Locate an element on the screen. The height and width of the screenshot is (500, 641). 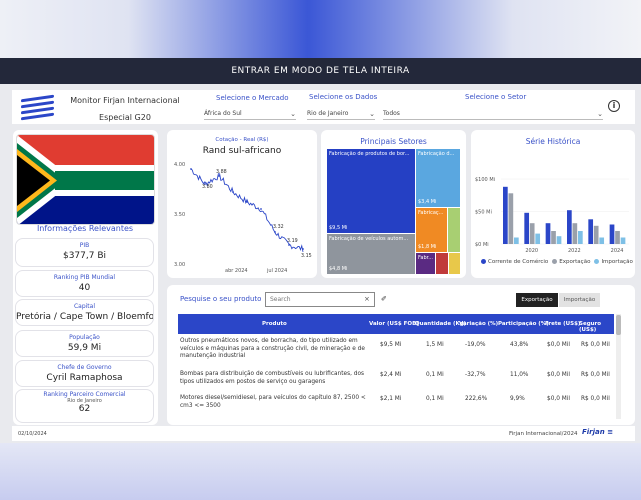
market-value: África do Sul is located at coordinates (223, 113).